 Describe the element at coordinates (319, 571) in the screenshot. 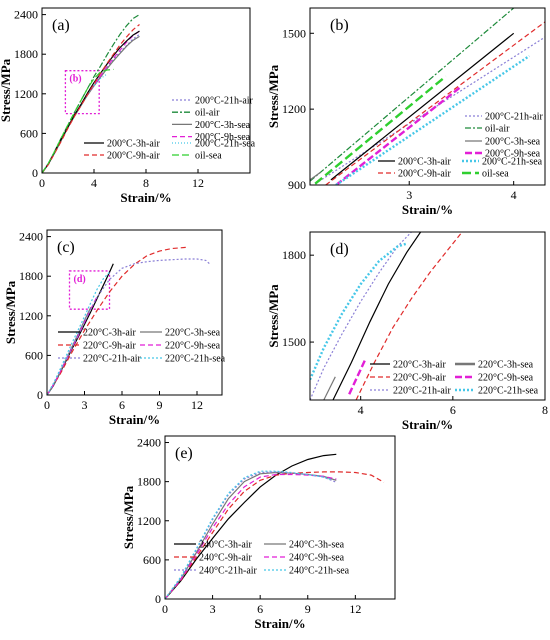

I see `legend-label: 240°C-21h-sea` at that location.